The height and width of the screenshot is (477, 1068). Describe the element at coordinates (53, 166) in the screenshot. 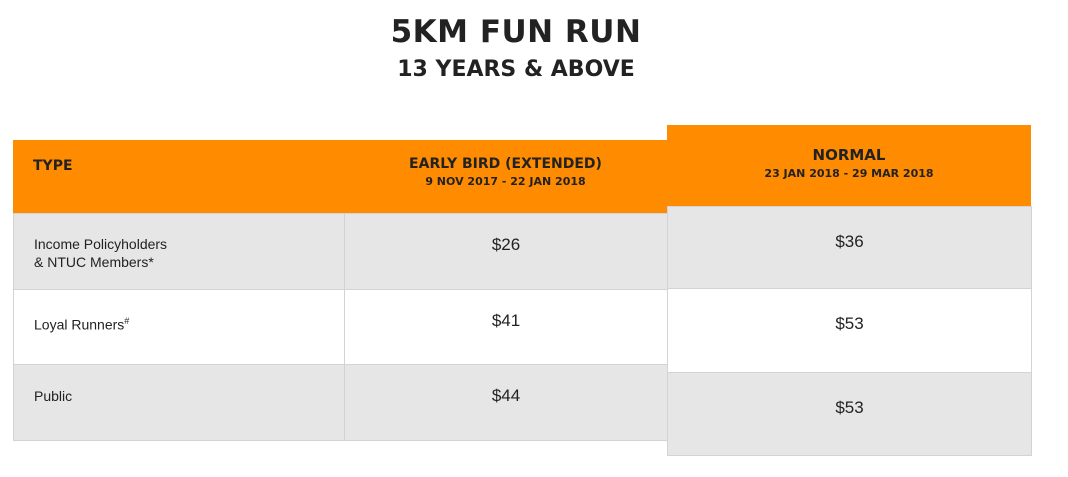

I see `column-header-type: TYPE` at that location.